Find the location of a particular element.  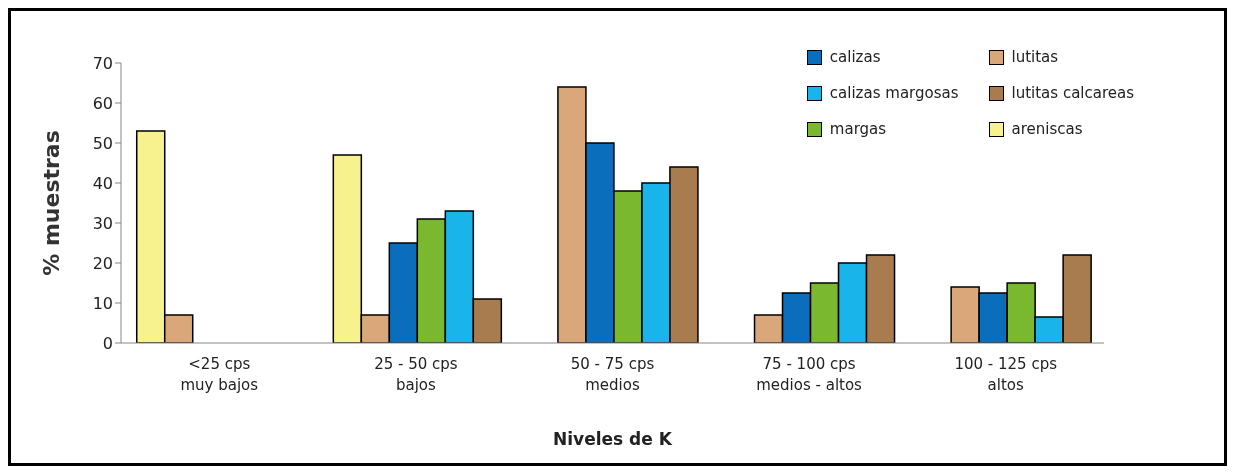

y-tick-label: 10 is located at coordinates (102, 303).